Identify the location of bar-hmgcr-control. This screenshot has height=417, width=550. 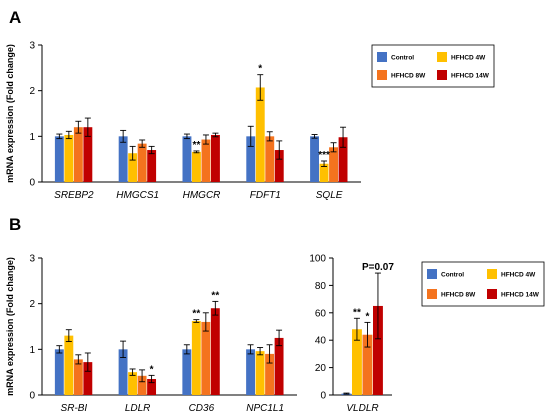
(187, 159).